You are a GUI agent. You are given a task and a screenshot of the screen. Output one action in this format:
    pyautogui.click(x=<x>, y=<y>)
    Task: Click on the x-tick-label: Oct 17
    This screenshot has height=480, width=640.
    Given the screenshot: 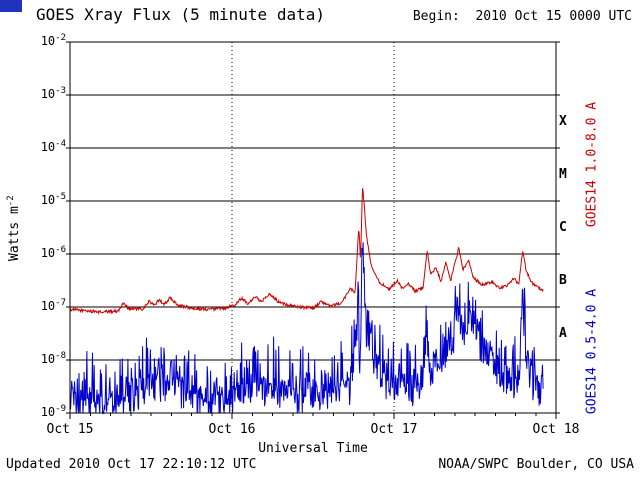 What is the action you would take?
    pyautogui.click(x=394, y=429)
    